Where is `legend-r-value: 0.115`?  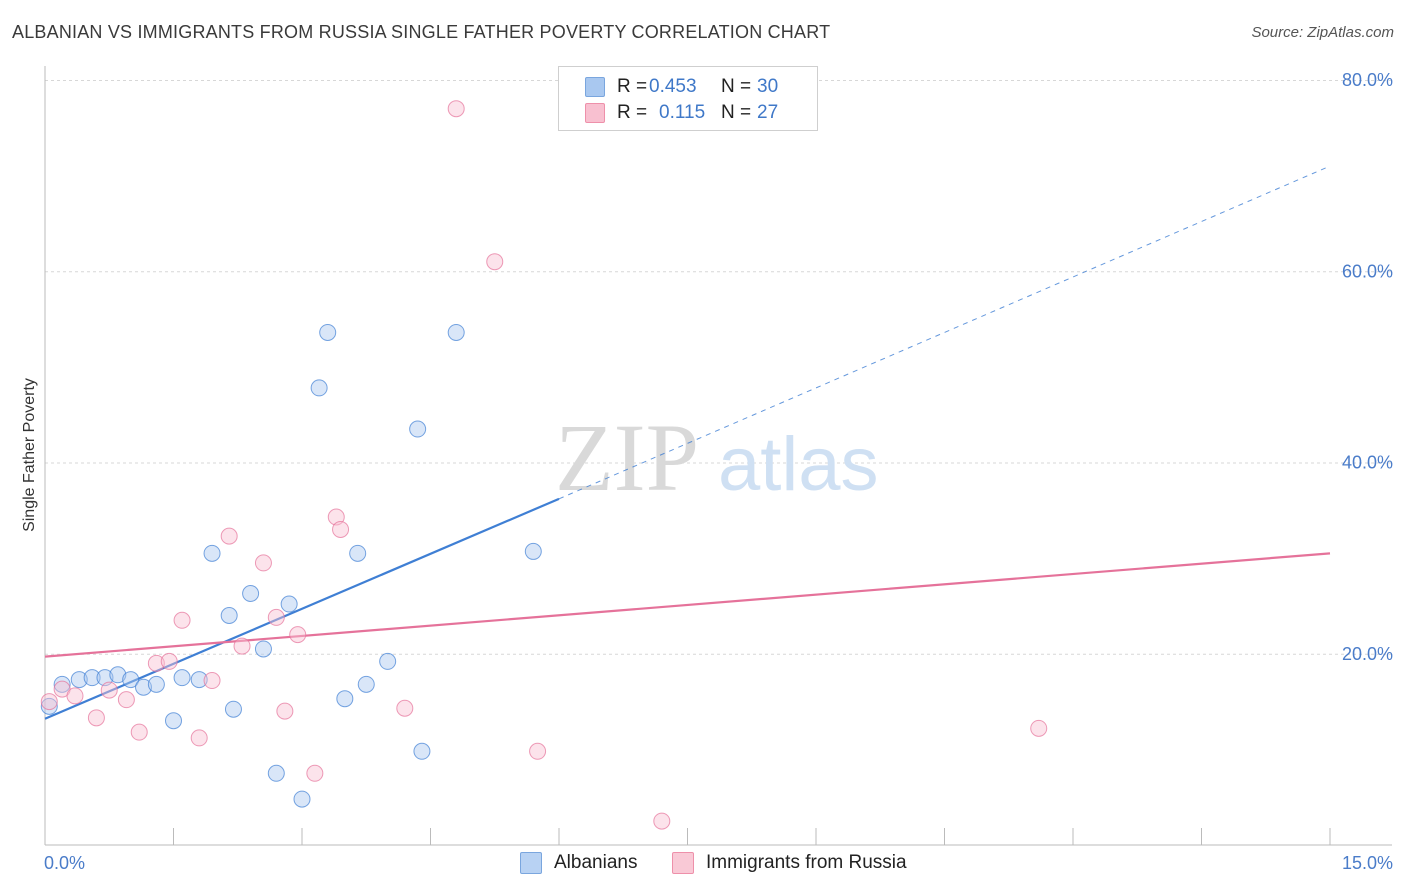 legend-r-value: 0.115 is located at coordinates (682, 112).